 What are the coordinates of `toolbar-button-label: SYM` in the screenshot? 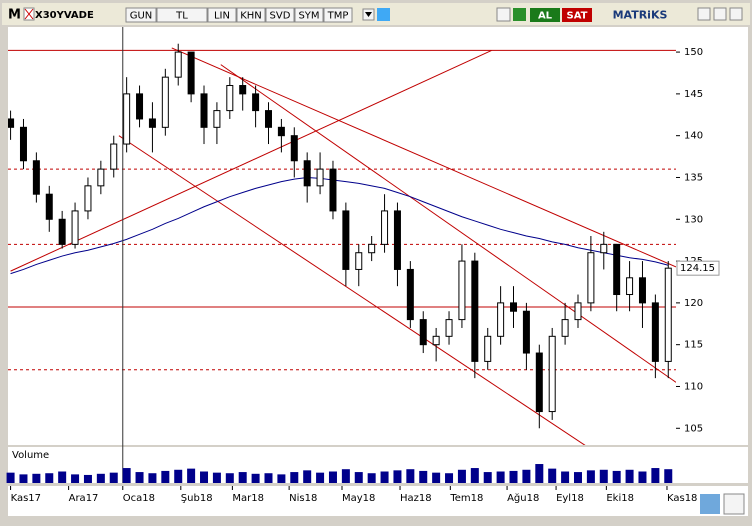 It's located at (308, 16).